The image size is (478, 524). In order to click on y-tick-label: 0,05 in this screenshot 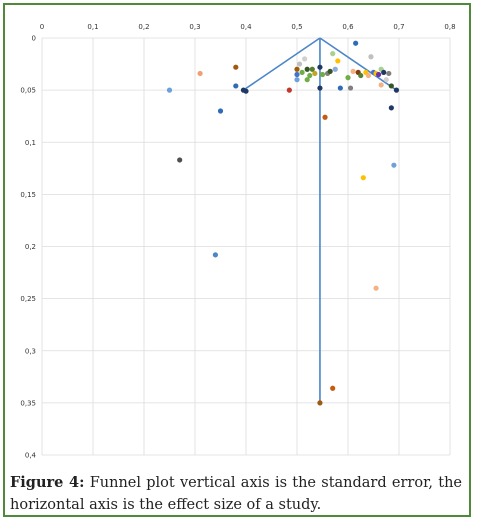, I will do `click(28, 91)`.